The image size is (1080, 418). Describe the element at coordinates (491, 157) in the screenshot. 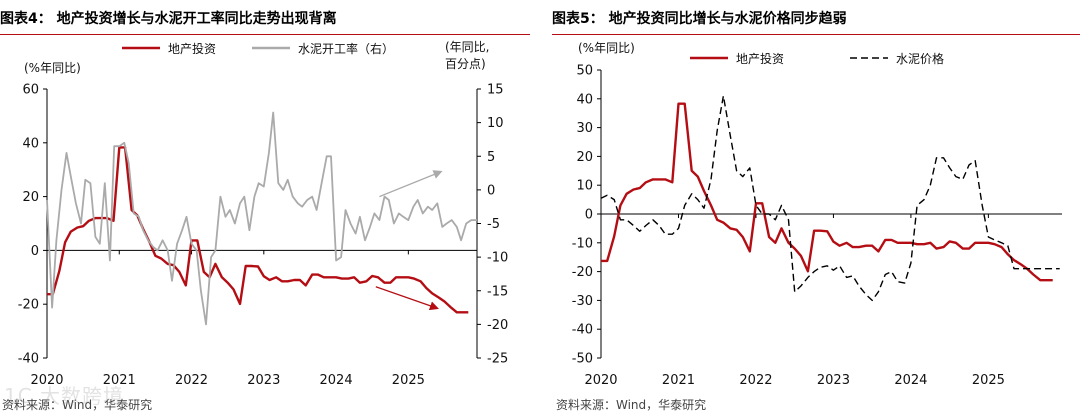

I see `chart4-y2-tick-label: 5` at that location.